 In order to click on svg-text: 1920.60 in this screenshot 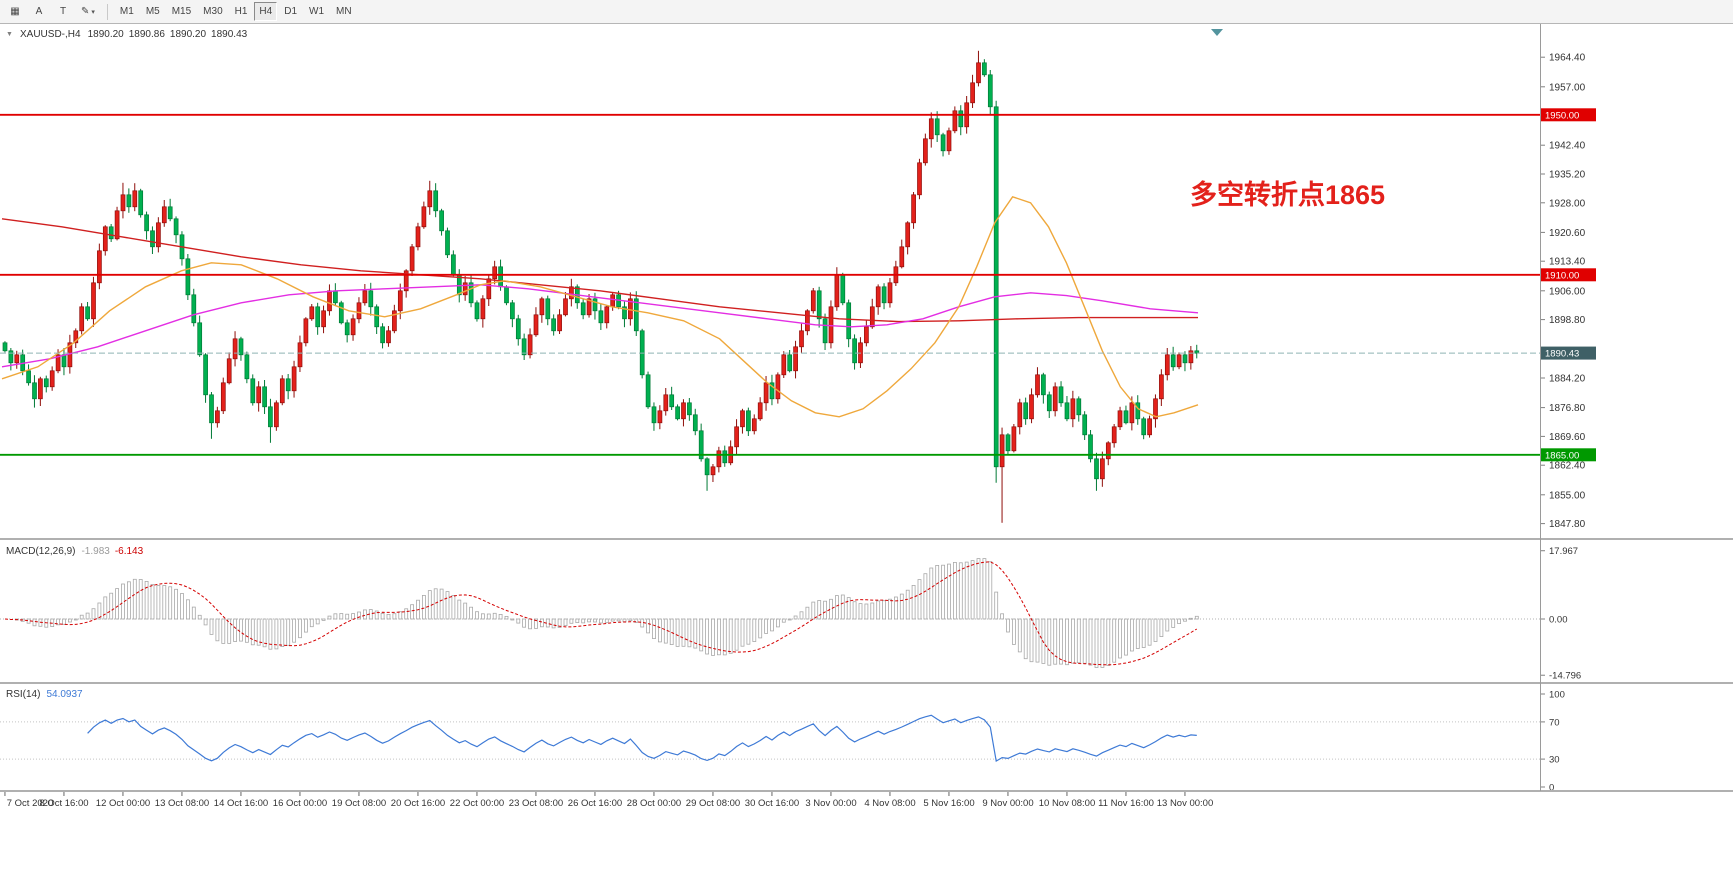, I will do `click(1567, 233)`.